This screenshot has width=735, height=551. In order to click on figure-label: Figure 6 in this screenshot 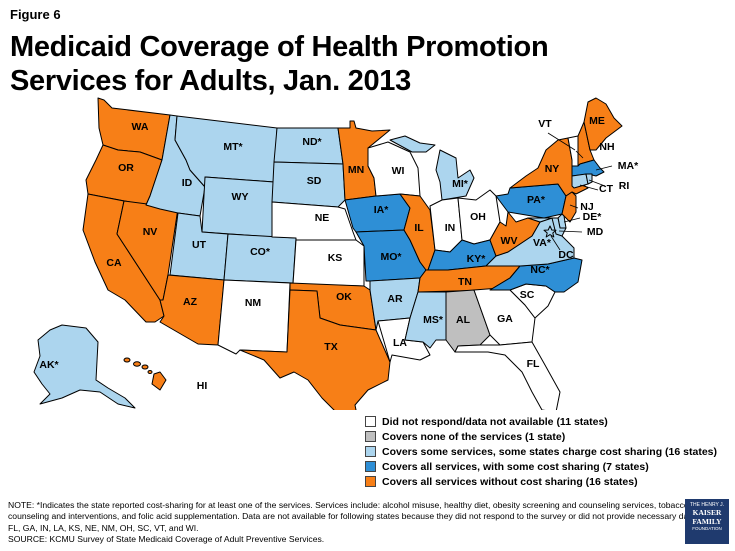, I will do `click(35, 14)`.